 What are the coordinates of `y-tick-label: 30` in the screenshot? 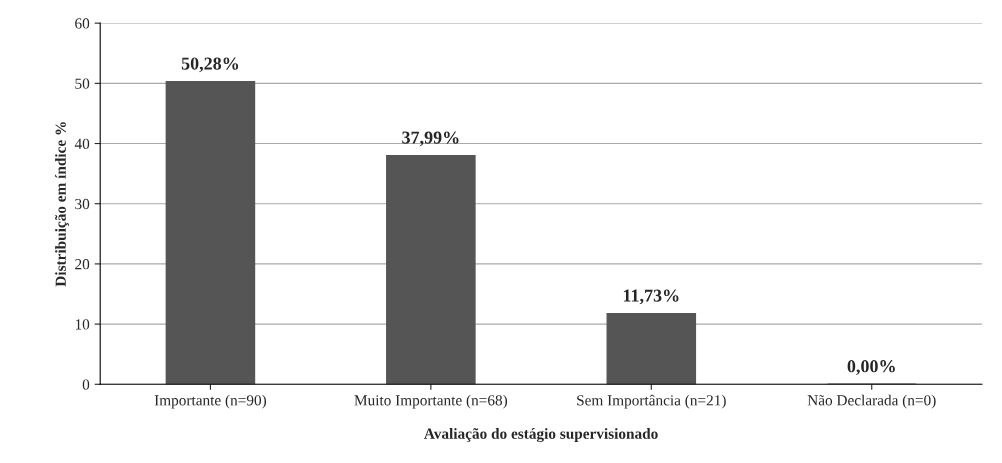 It's located at (82, 204).